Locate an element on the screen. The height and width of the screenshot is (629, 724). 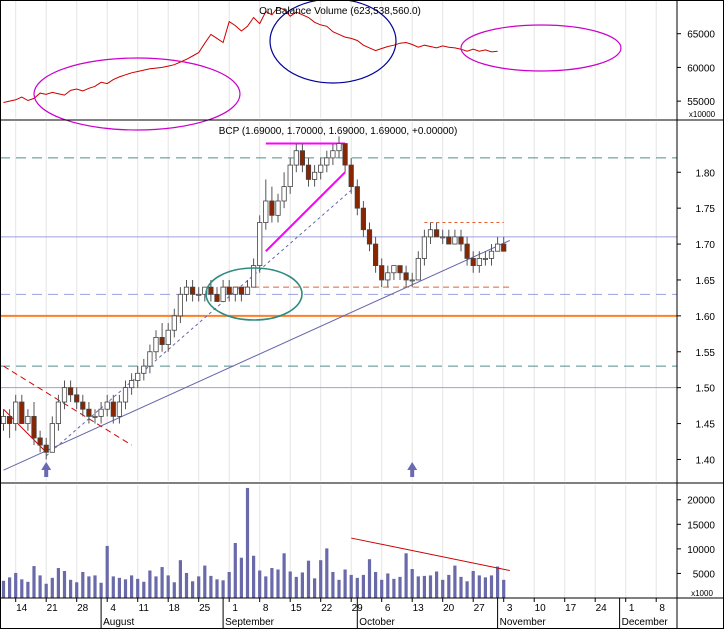
x-month-label: October is located at coordinates (377, 622).